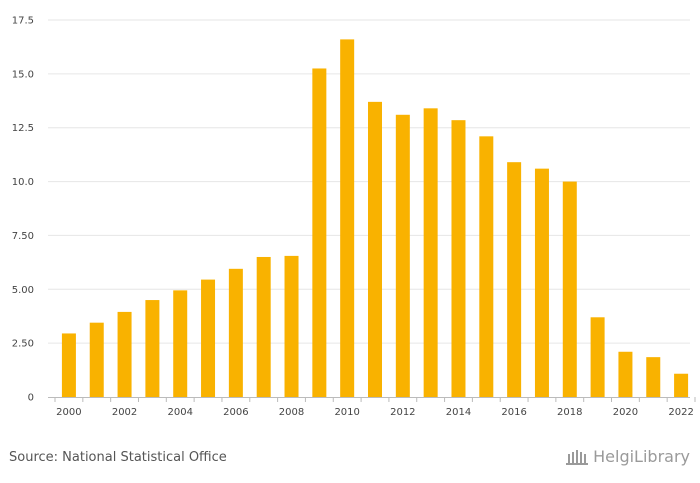 The height and width of the screenshot is (483, 700). I want to click on x-tick-label: 2018, so click(569, 412).